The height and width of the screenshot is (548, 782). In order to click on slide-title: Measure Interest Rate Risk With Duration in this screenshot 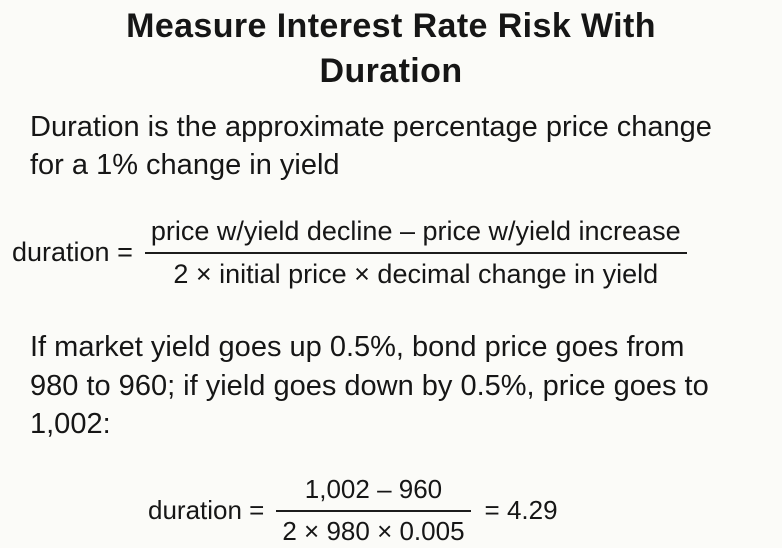, I will do `click(391, 48)`.